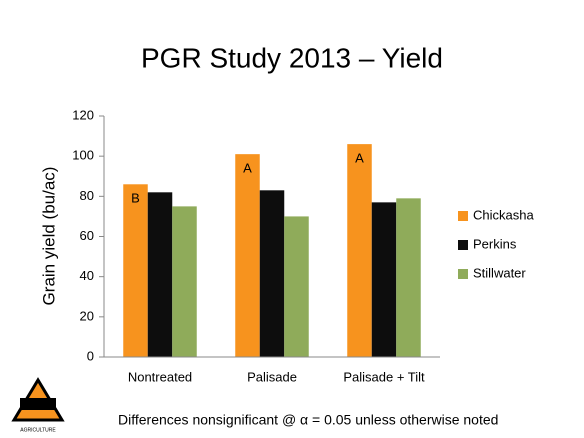 This screenshot has height=438, width=584. What do you see at coordinates (495, 243) in the screenshot?
I see `legend-label: Perkins` at bounding box center [495, 243].